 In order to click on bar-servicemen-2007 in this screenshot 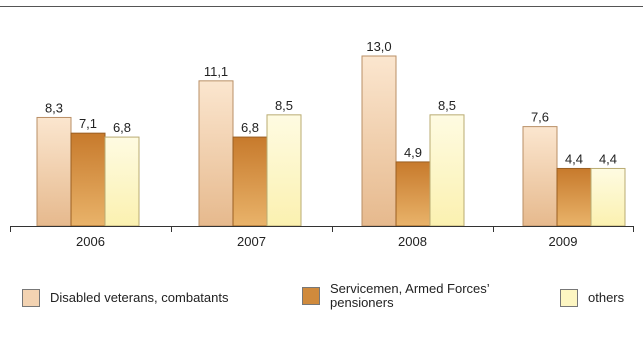, I will do `click(250, 181)`.